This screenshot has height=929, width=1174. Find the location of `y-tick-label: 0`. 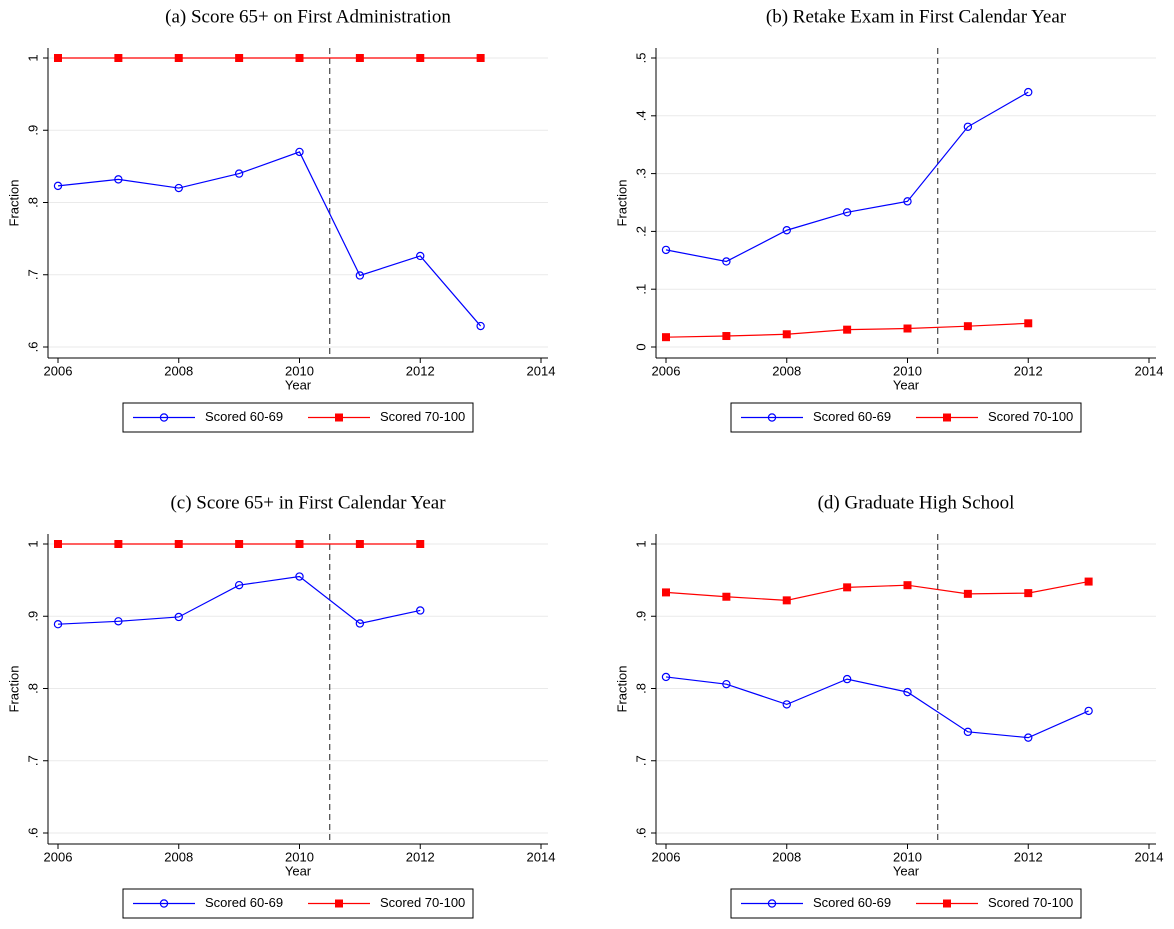

y-tick-label: 0 is located at coordinates (640, 346).